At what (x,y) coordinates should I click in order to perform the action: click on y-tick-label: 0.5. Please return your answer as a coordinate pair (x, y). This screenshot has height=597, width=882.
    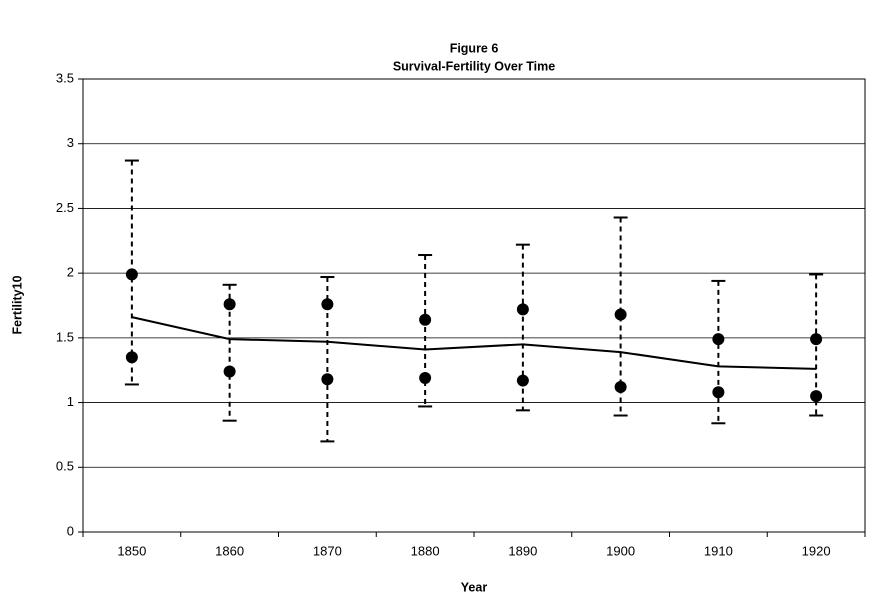
    Looking at the image, I should click on (65, 466).